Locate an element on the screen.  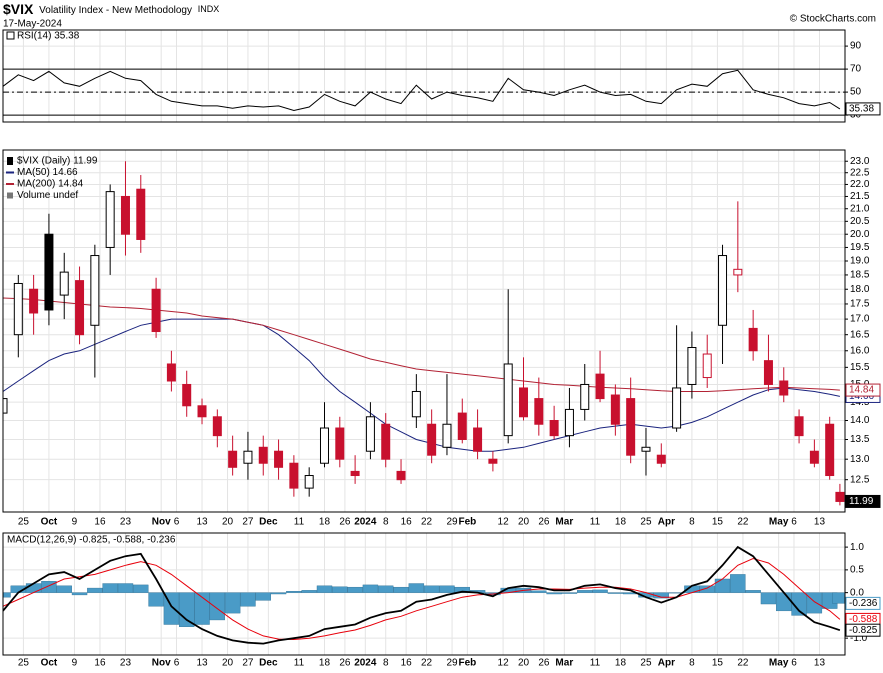
x-tick-label: Mar is located at coordinates (564, 663).